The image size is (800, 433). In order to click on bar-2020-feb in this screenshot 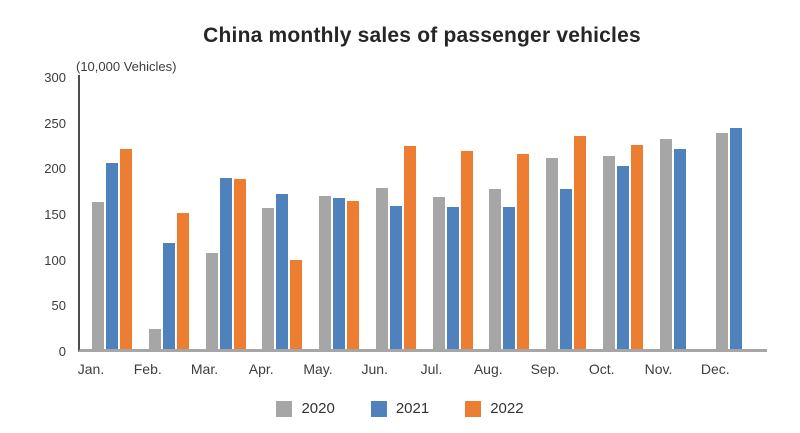, I will do `click(154, 339)`.